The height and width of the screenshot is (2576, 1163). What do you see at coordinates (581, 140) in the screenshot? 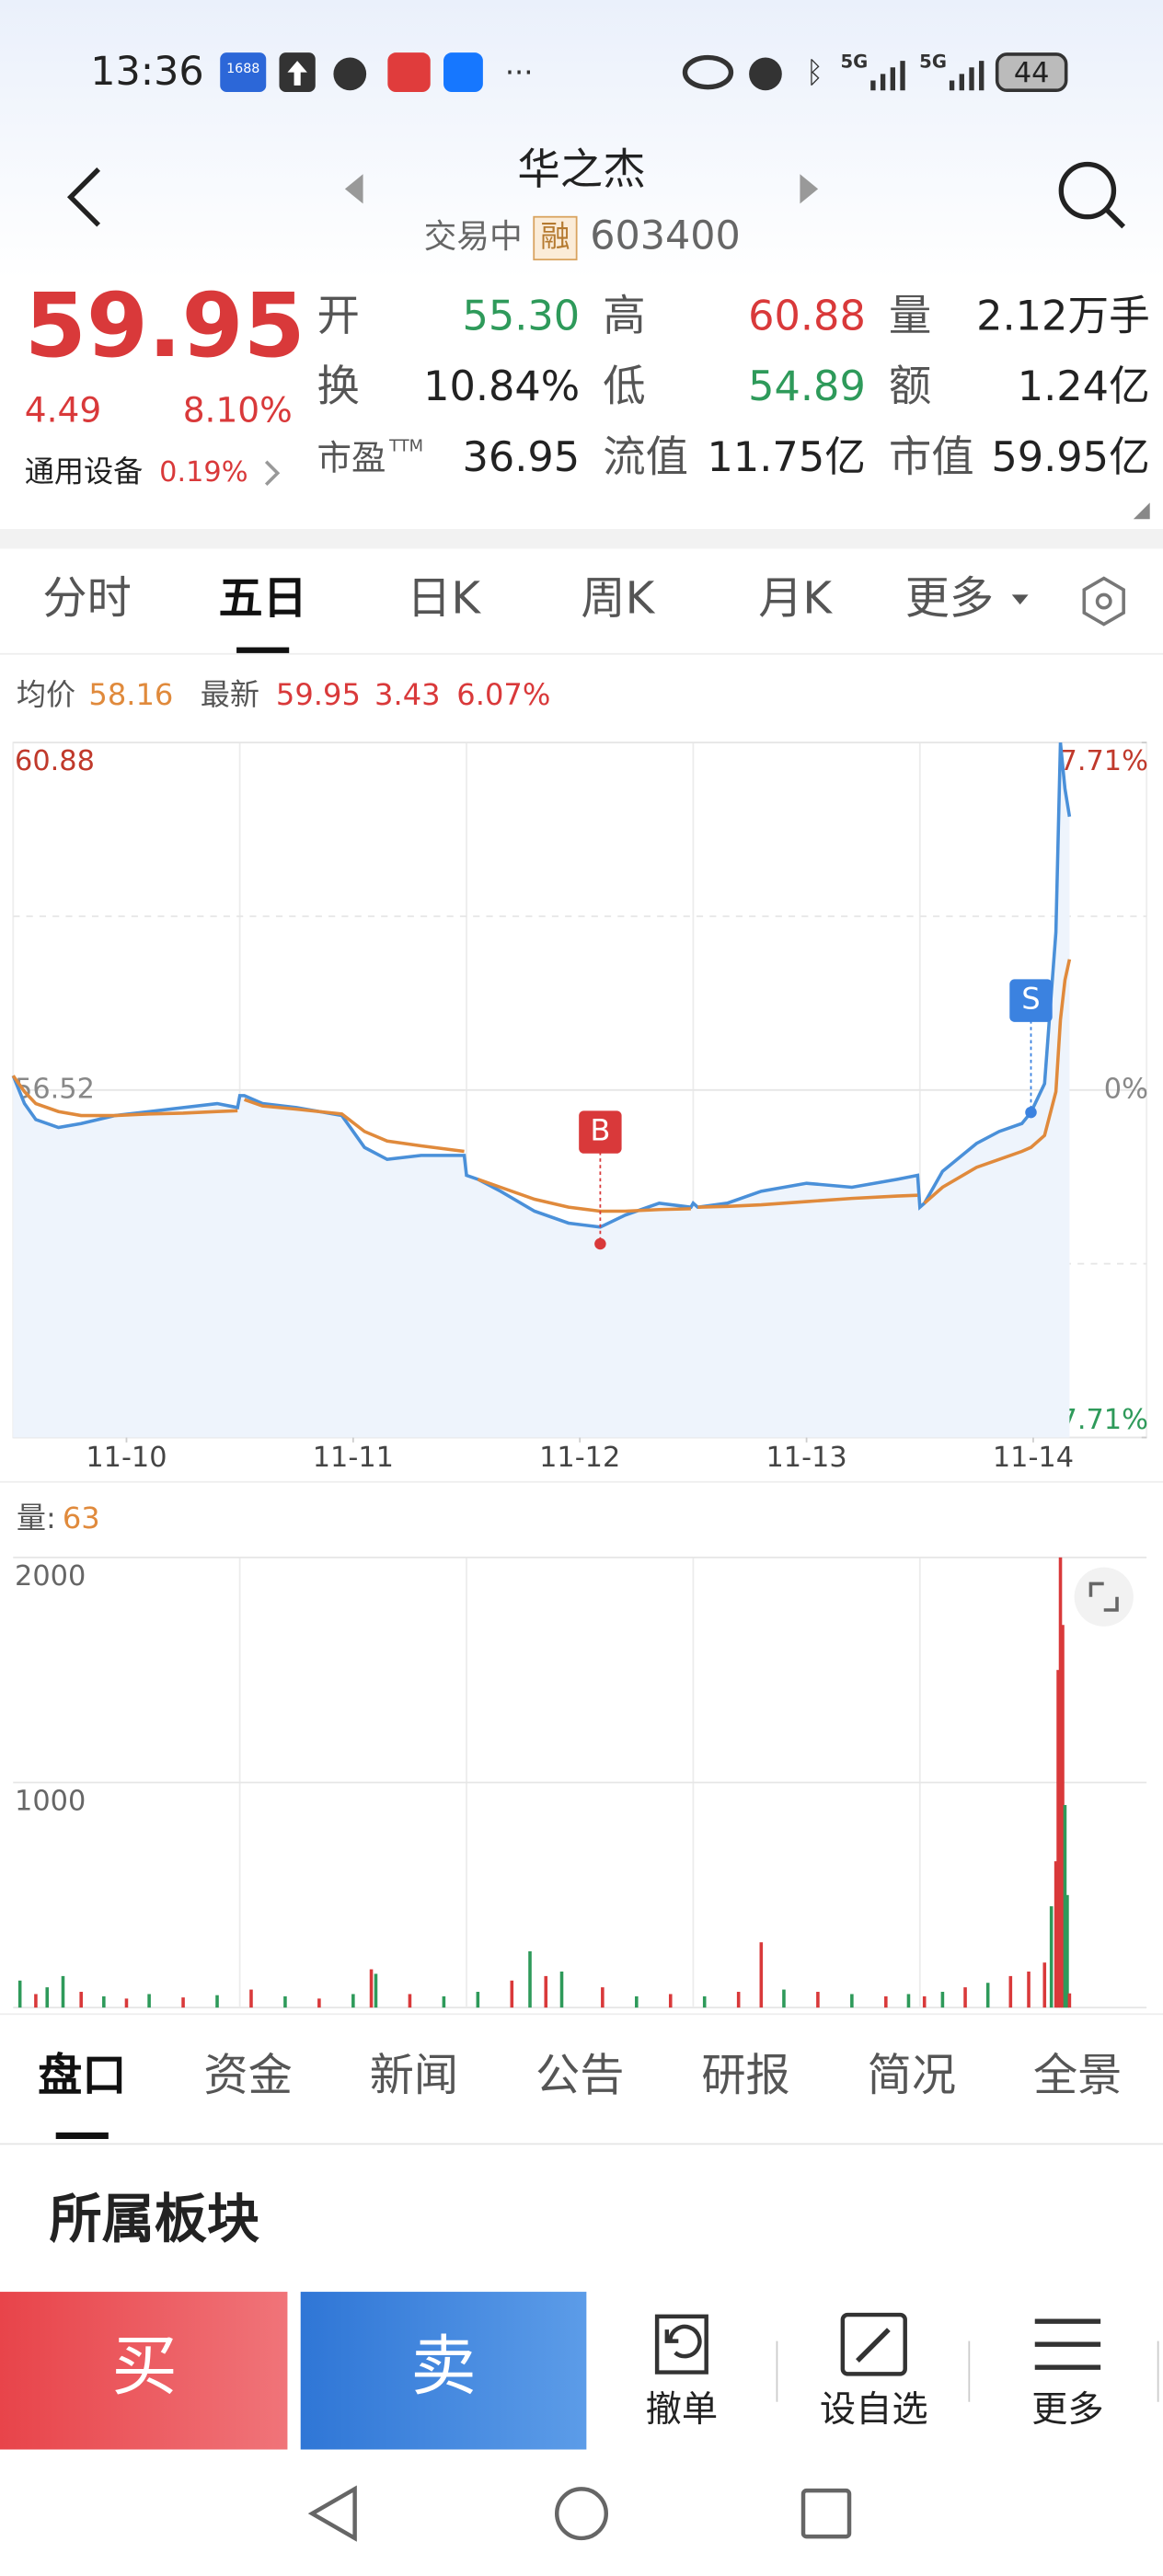
I see `header-bg` at bounding box center [581, 140].